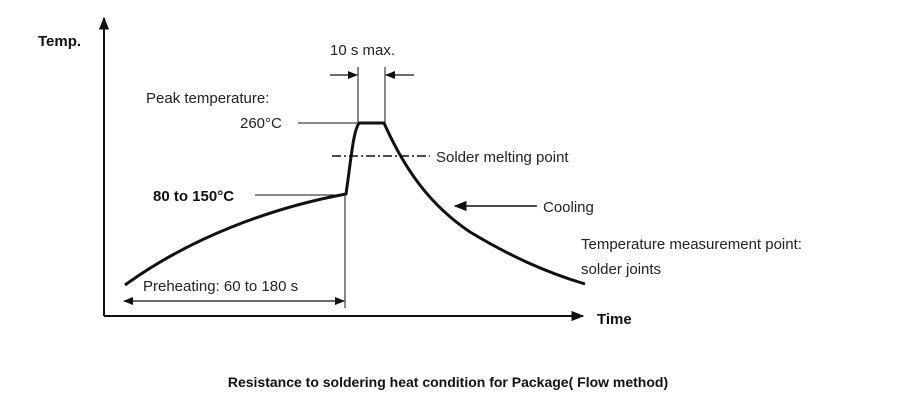  What do you see at coordinates (568, 207) in the screenshot?
I see `cooling-label: Cooling` at bounding box center [568, 207].